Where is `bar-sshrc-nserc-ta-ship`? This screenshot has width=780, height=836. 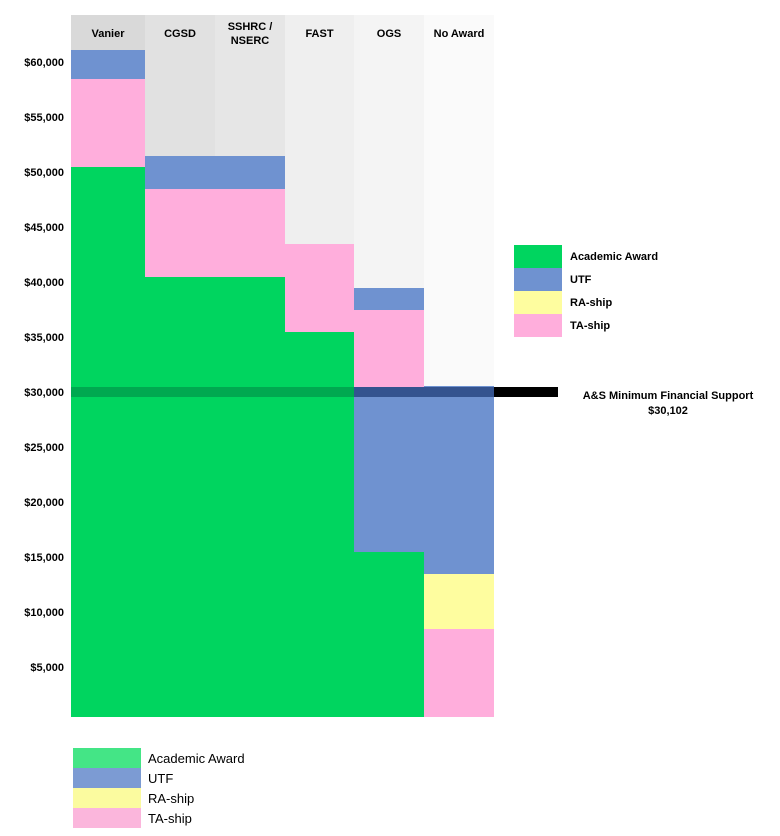
bar-sshrc-nserc-ta-ship is located at coordinates (250, 233).